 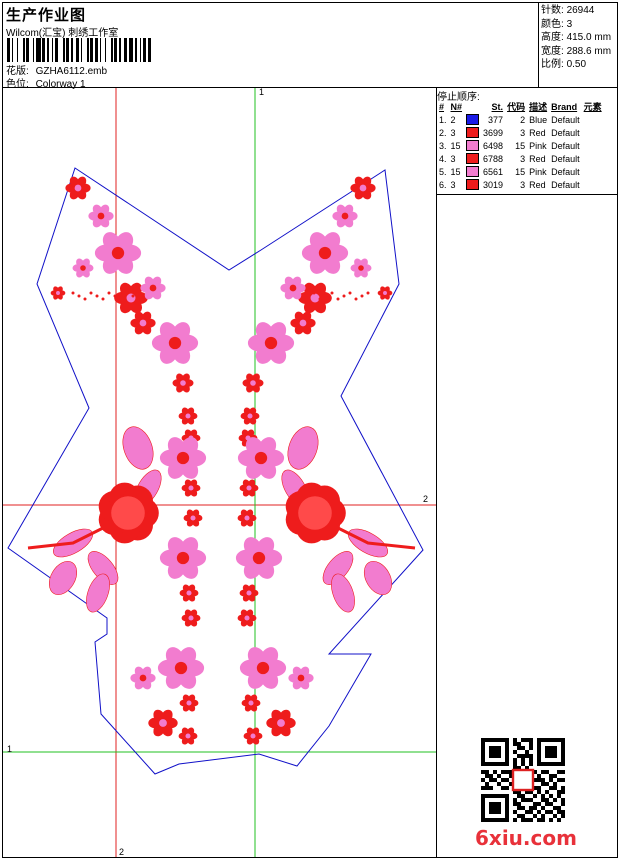 I want to click on stop-table-rule, so click(x=527, y=194).